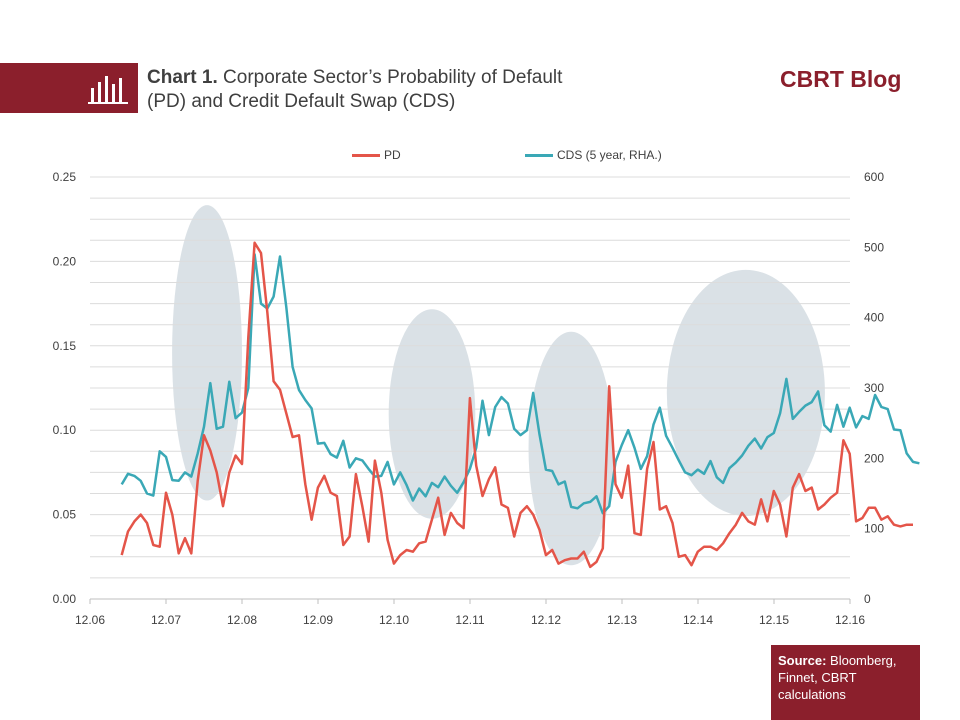 The width and height of the screenshot is (960, 720). Describe the element at coordinates (65, 346) in the screenshot. I see `y-left-tick-label: 0.15` at that location.